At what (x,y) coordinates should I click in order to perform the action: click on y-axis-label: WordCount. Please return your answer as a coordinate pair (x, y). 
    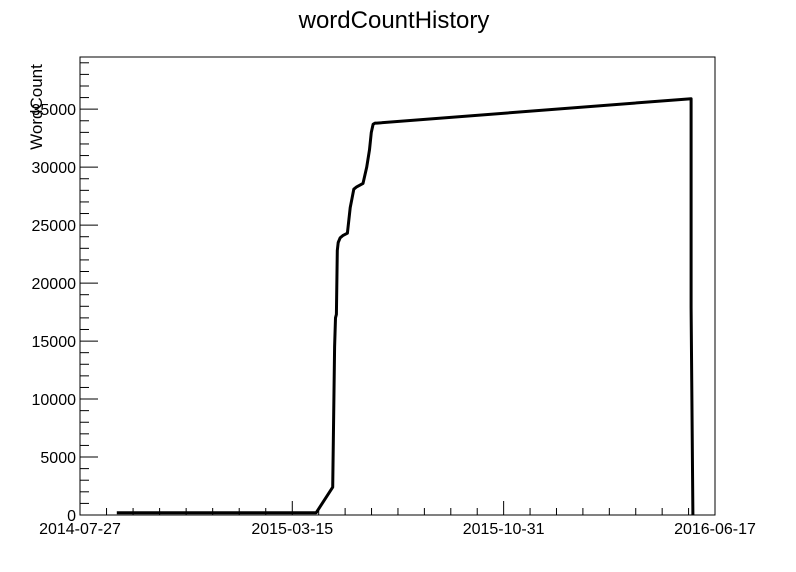
    Looking at the image, I should click on (36, 107).